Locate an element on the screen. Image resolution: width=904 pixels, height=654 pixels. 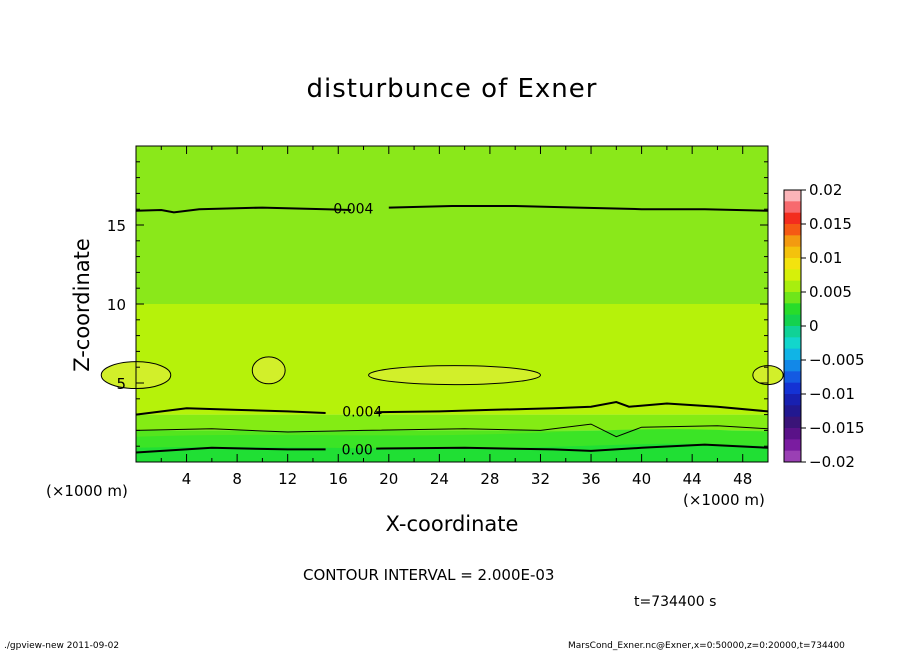
x-tick-label-4: 20 is located at coordinates (388, 479).